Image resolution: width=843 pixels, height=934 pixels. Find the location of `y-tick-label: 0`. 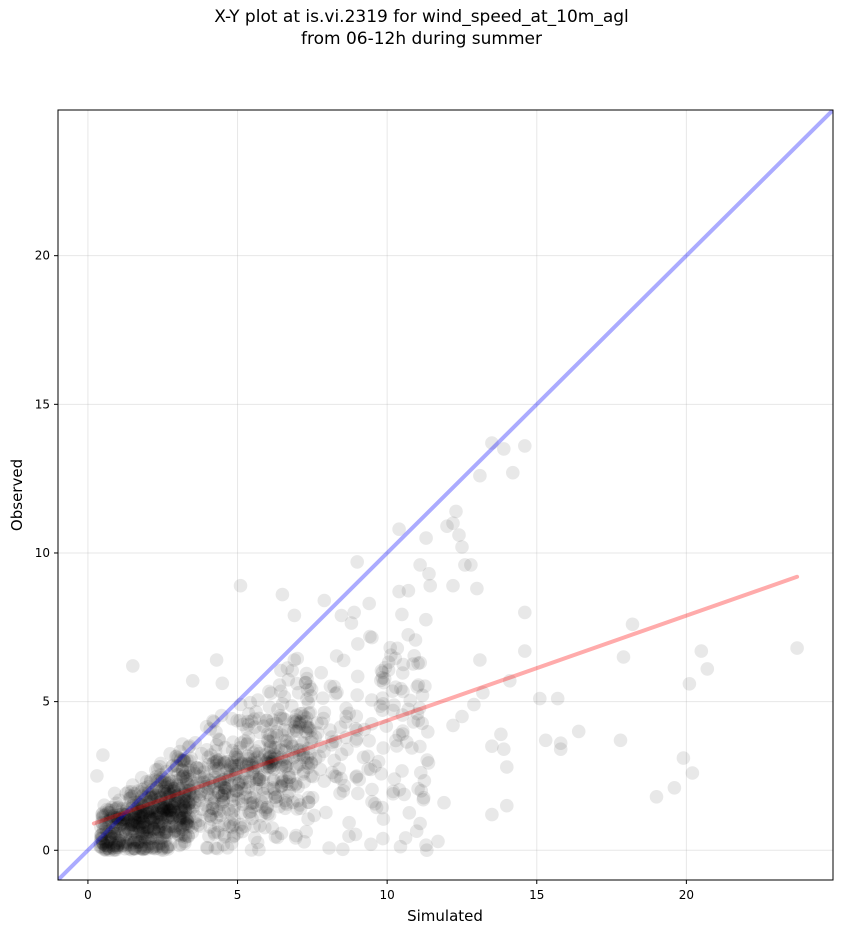

y-tick-label: 0 is located at coordinates (46, 850).